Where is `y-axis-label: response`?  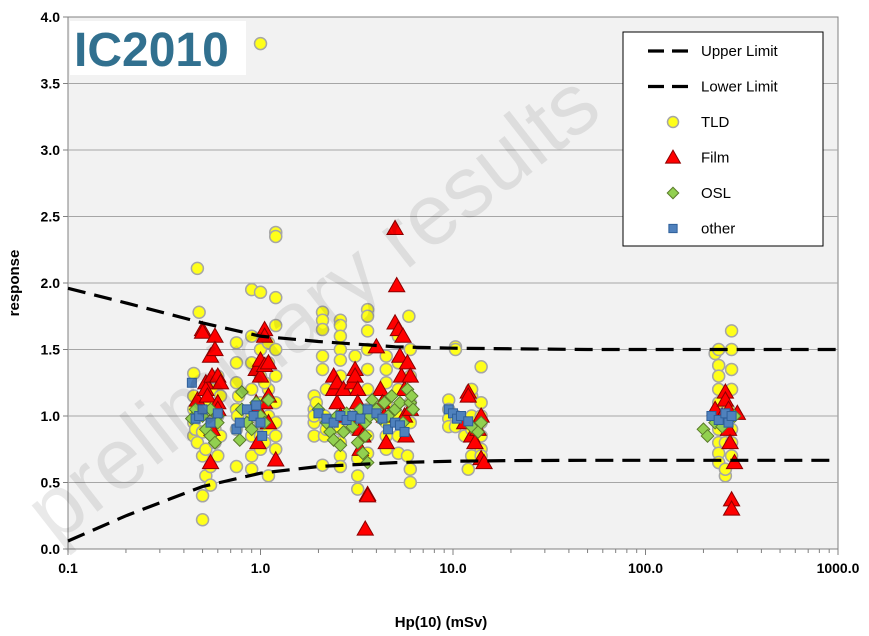 y-axis-label: response is located at coordinates (14, 283).